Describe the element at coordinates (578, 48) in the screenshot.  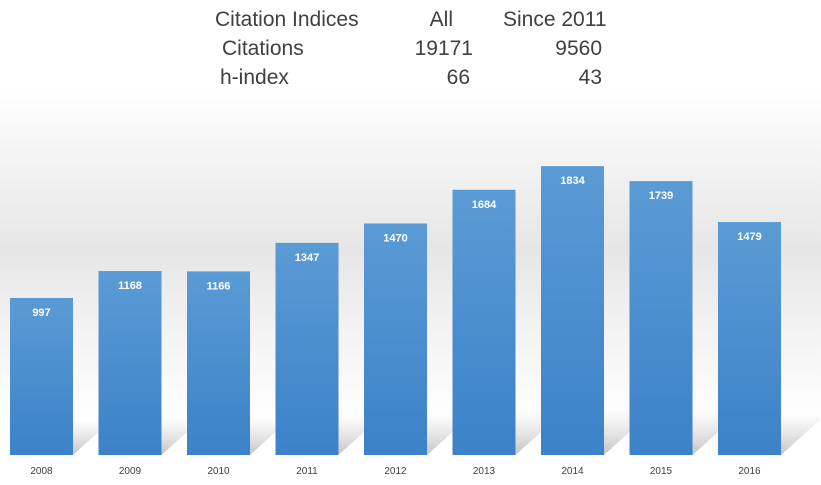
I see `citations-since: 9560` at that location.